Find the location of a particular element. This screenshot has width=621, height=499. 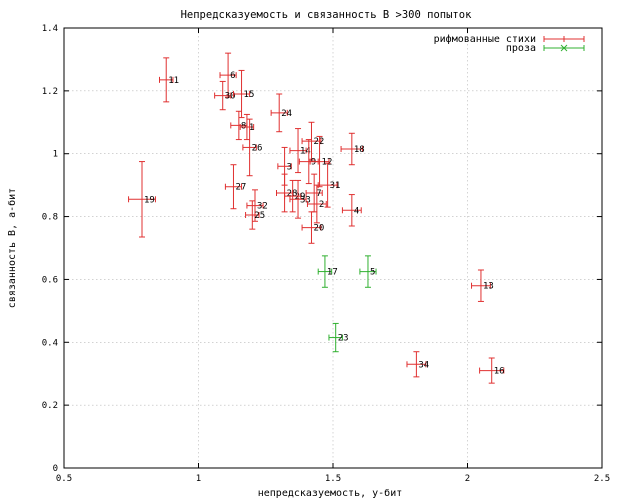

x-tick-label: 2 is located at coordinates (467, 479).